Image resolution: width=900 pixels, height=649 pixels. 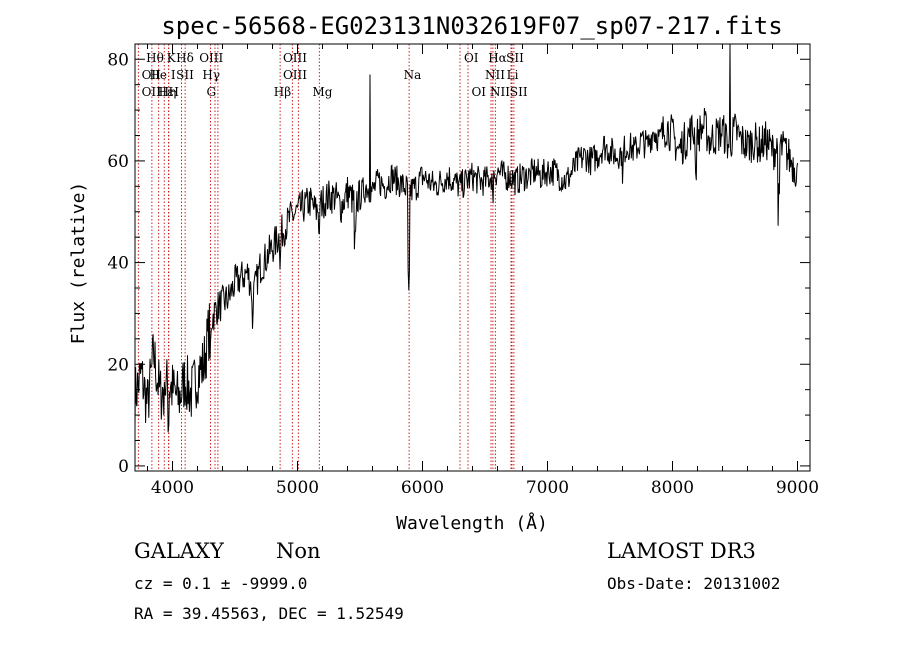 What do you see at coordinates (179, 551) in the screenshot?
I see `object-class: GALAXY` at bounding box center [179, 551].